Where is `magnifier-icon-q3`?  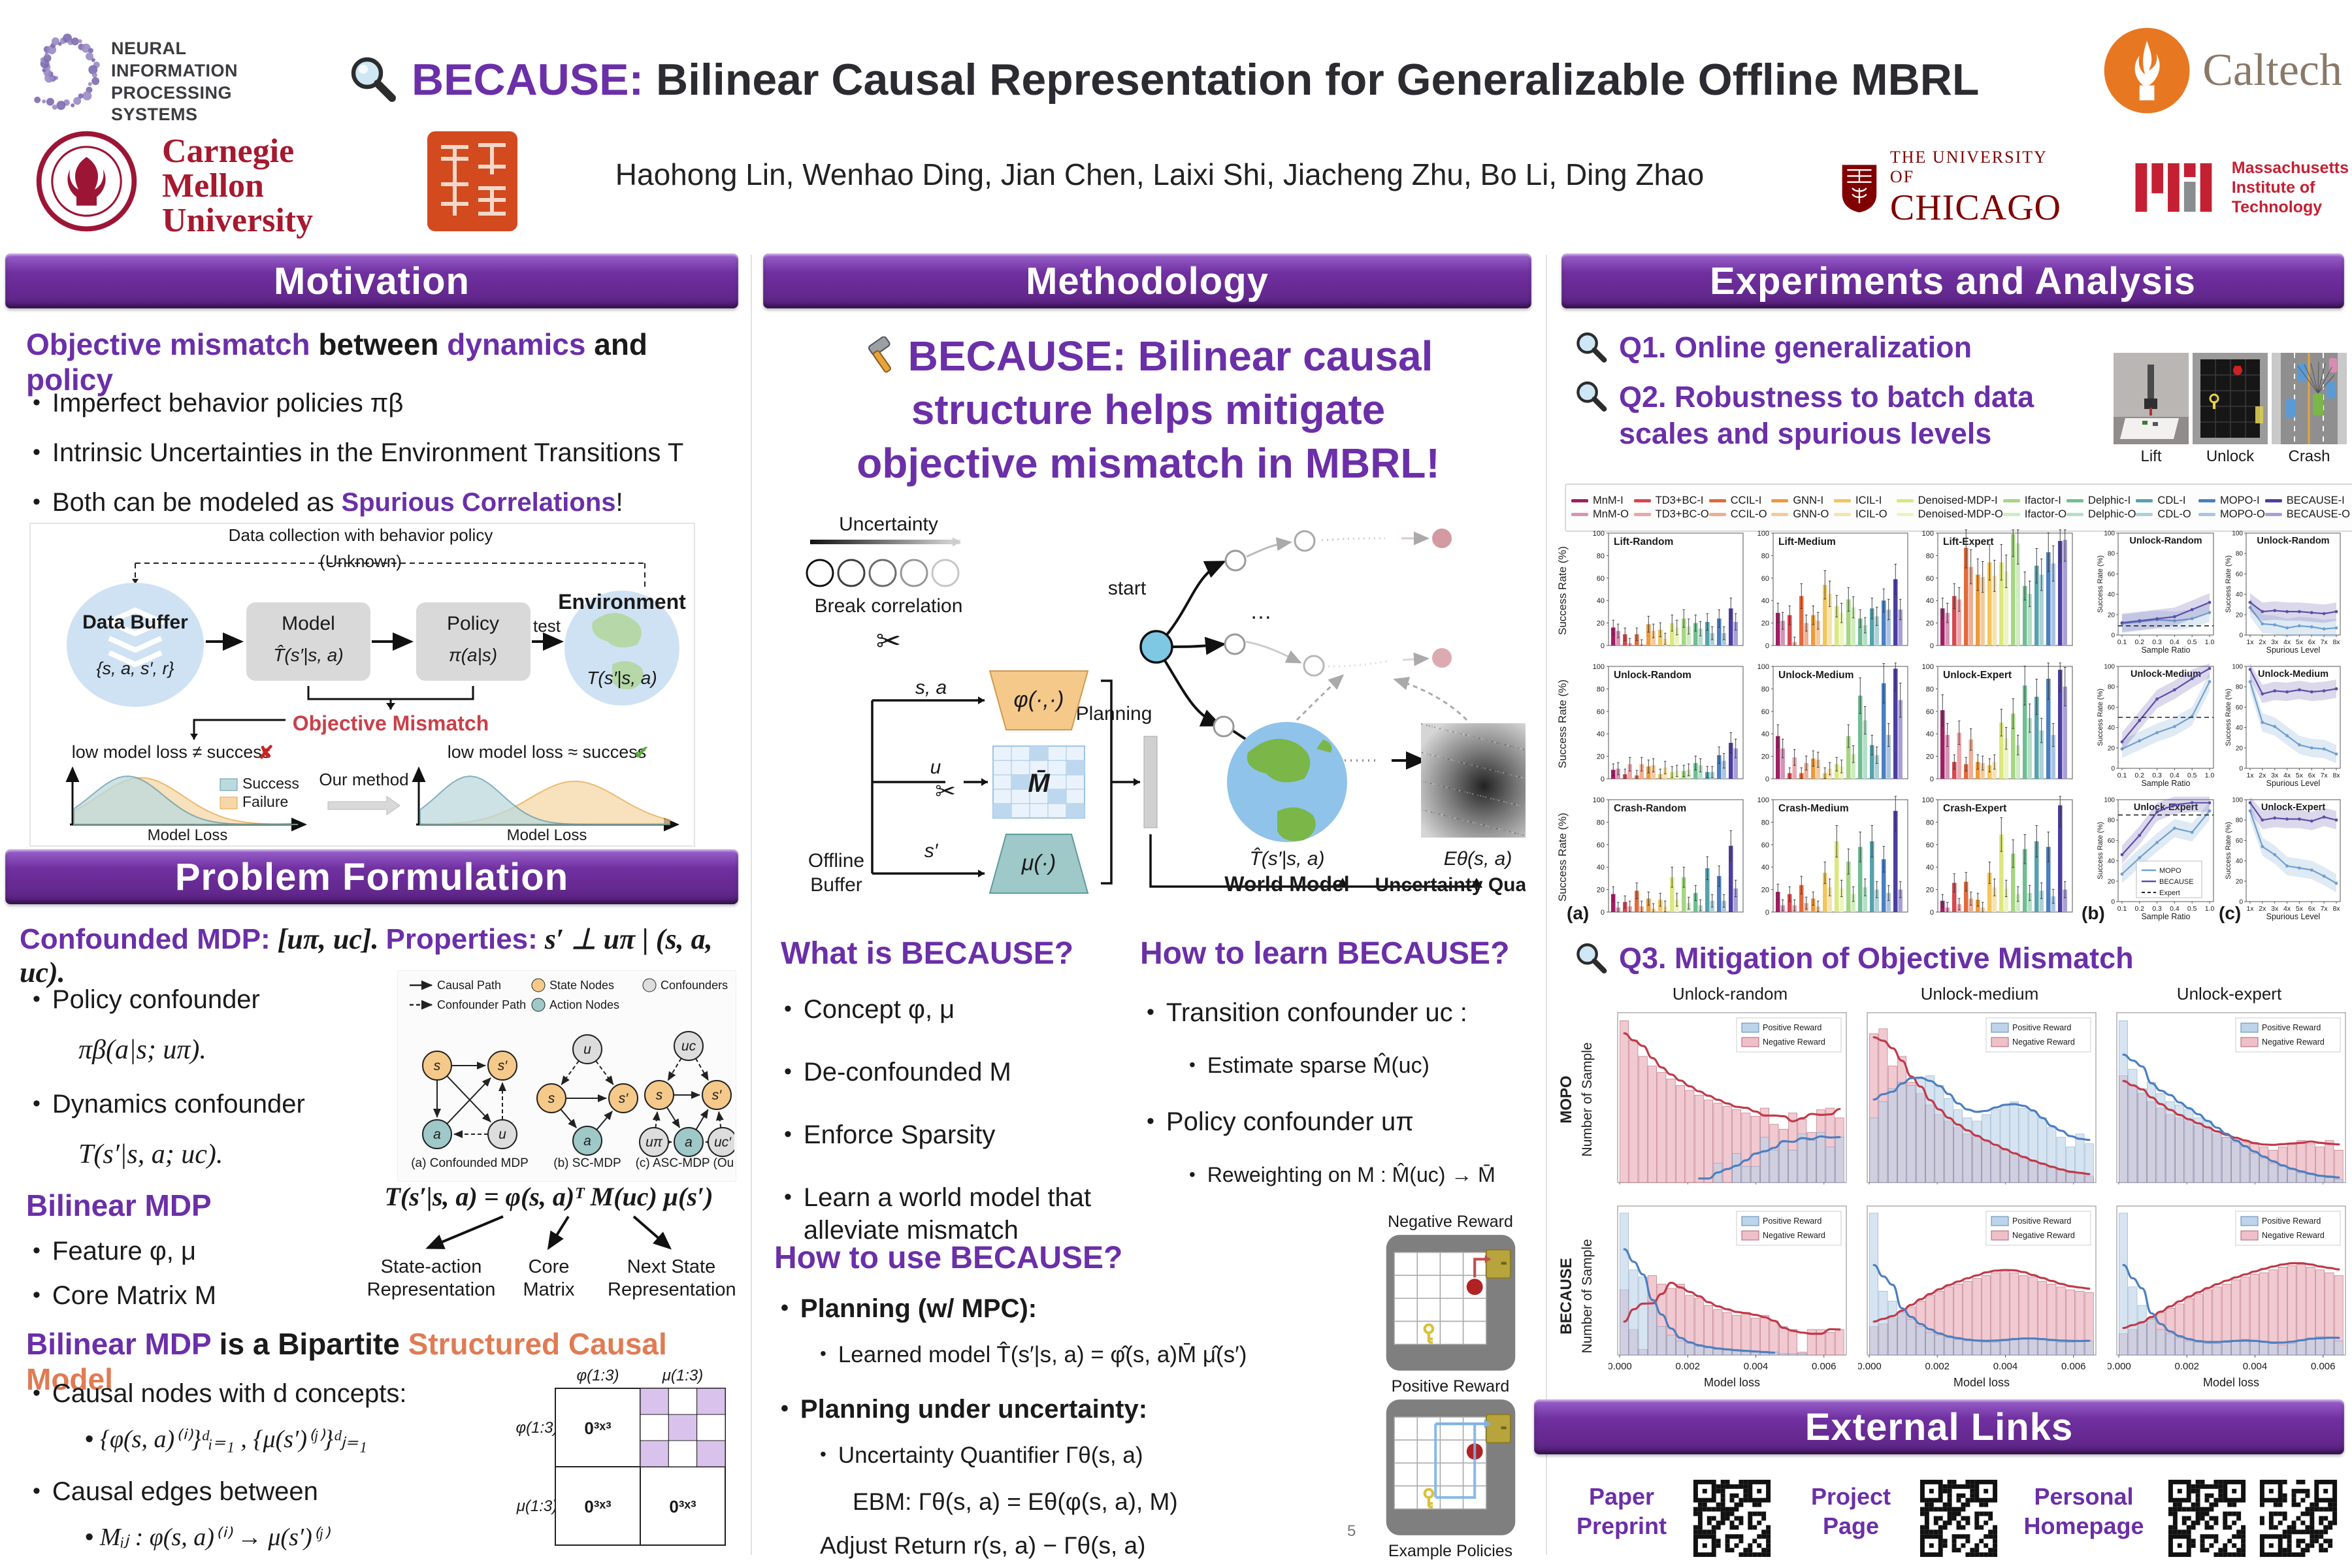
magnifier-icon-q3 is located at coordinates (1591, 958).